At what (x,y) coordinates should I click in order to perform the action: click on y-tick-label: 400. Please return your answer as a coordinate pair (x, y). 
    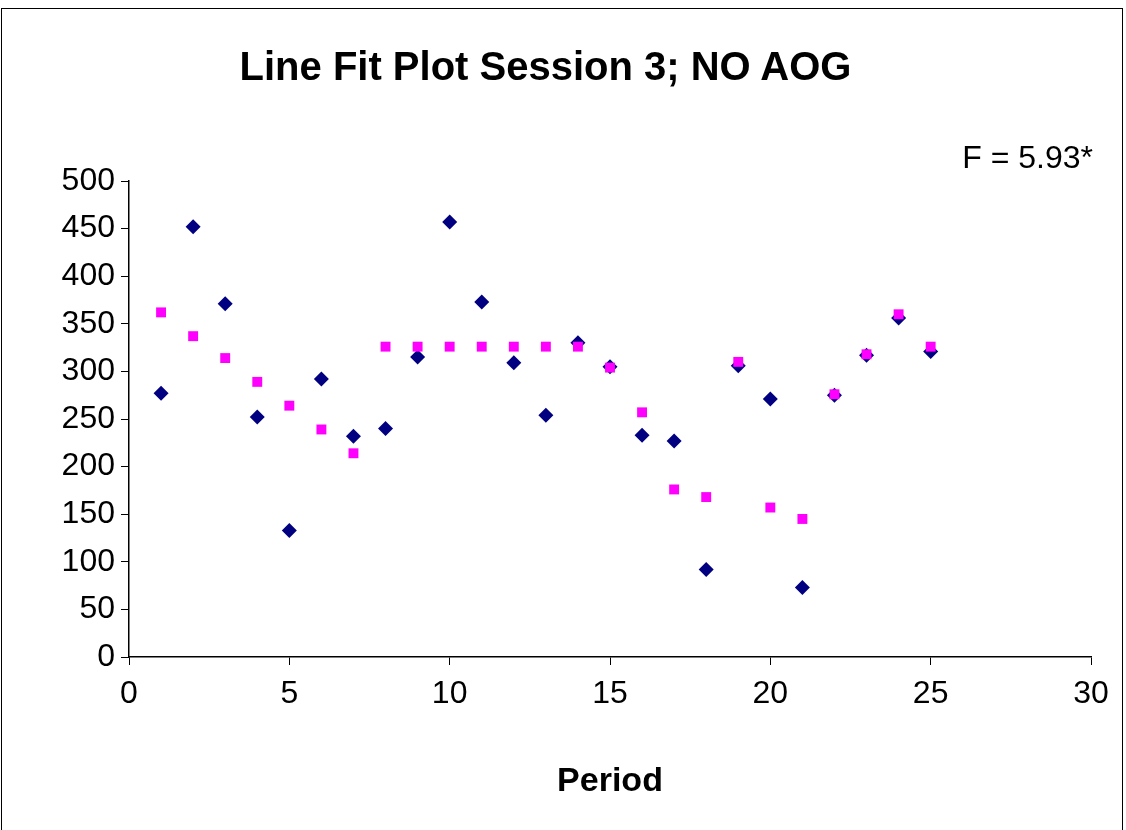
    Looking at the image, I should click on (88, 274).